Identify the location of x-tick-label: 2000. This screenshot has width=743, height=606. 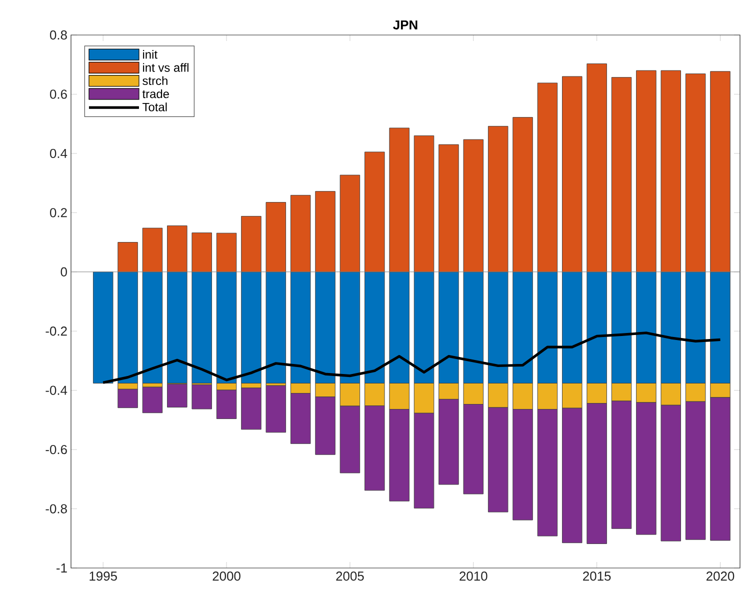
(226, 576).